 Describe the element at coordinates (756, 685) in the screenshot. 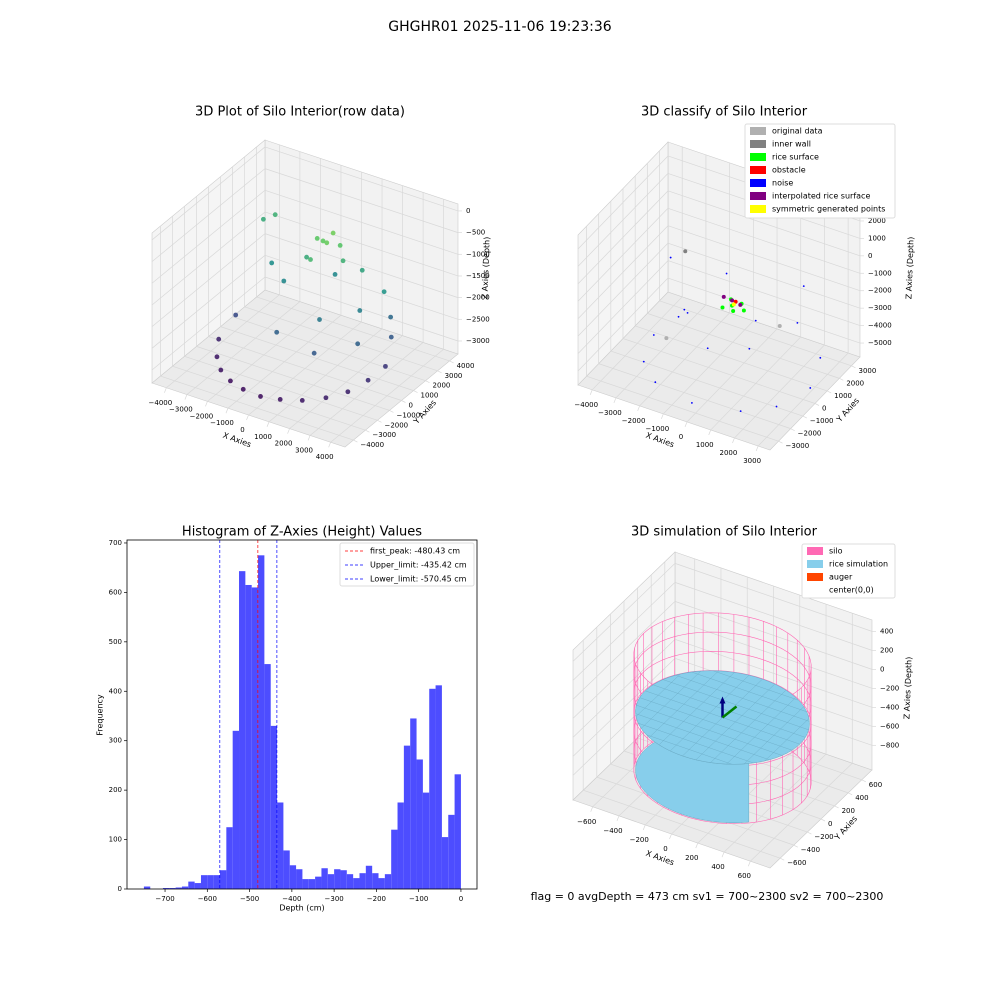

I see `rice-mesh` at that location.